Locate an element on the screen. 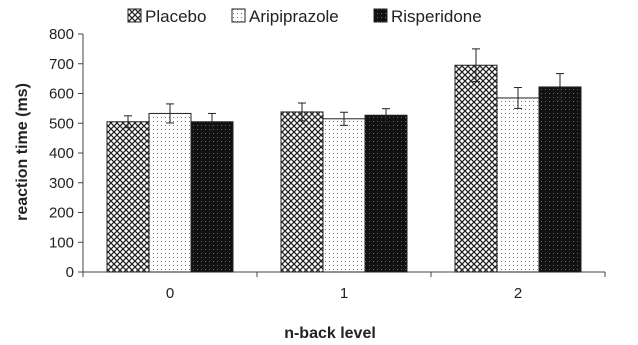  legend-label: Placebo is located at coordinates (175, 16).